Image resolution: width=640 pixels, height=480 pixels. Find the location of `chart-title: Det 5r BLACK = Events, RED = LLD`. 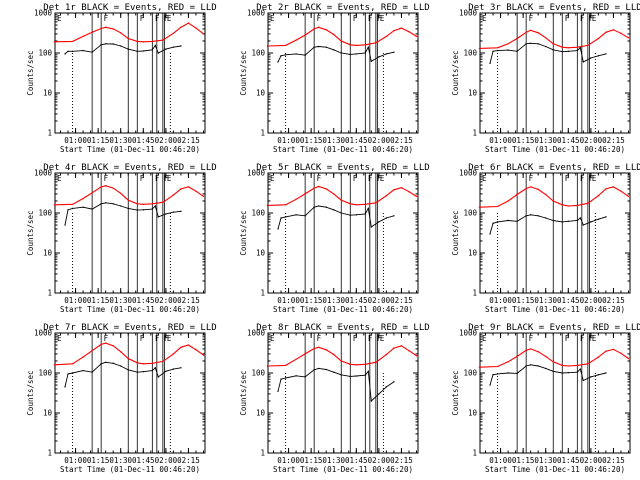

chart-title: Det 5r BLACK = Events, RED = LLD is located at coordinates (342, 168).